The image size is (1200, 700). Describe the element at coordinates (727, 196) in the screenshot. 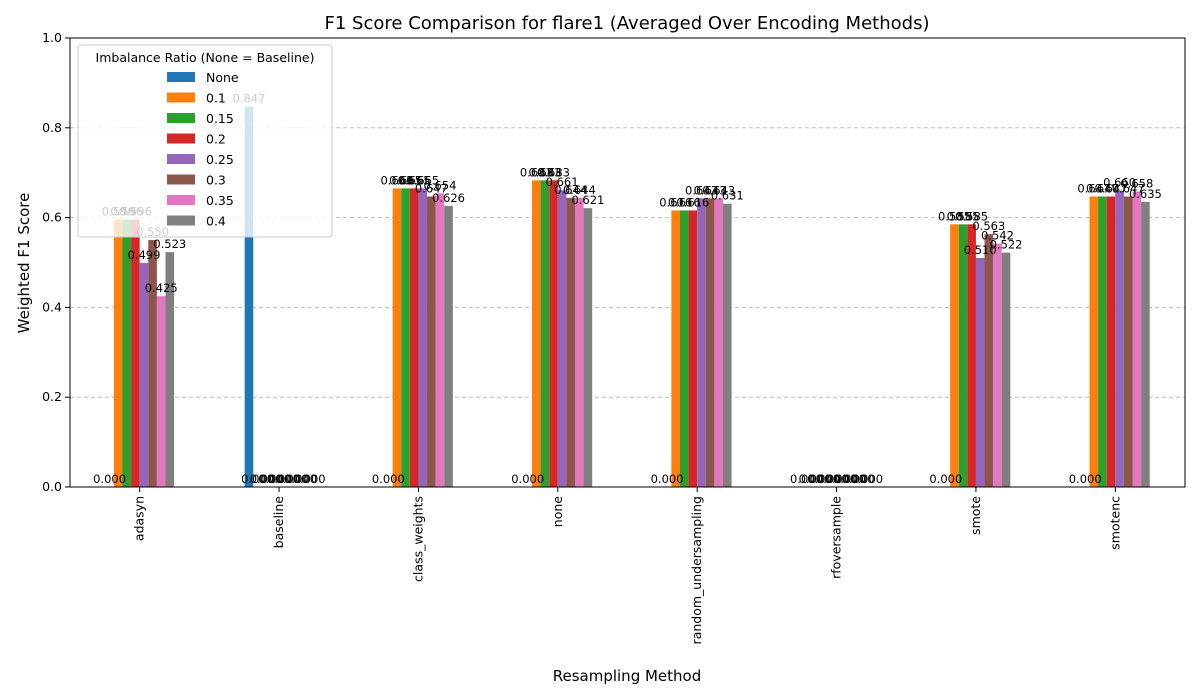

I see `bar-value-label: 0.631` at that location.